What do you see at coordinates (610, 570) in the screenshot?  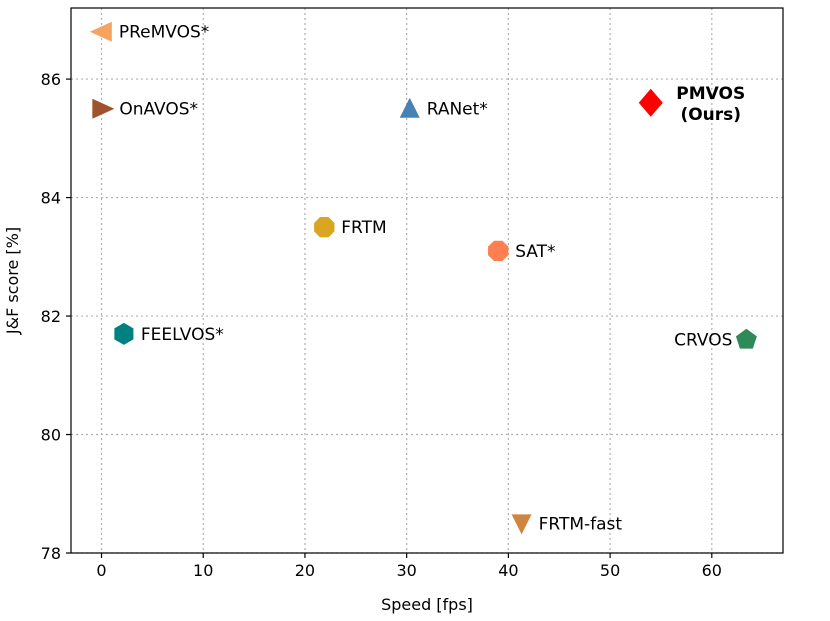 I see `x-tick-label: 50` at bounding box center [610, 570].